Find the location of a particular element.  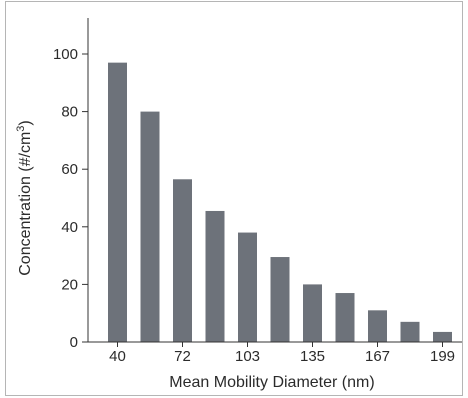

x-tick-label-40: 40 is located at coordinates (117, 356).